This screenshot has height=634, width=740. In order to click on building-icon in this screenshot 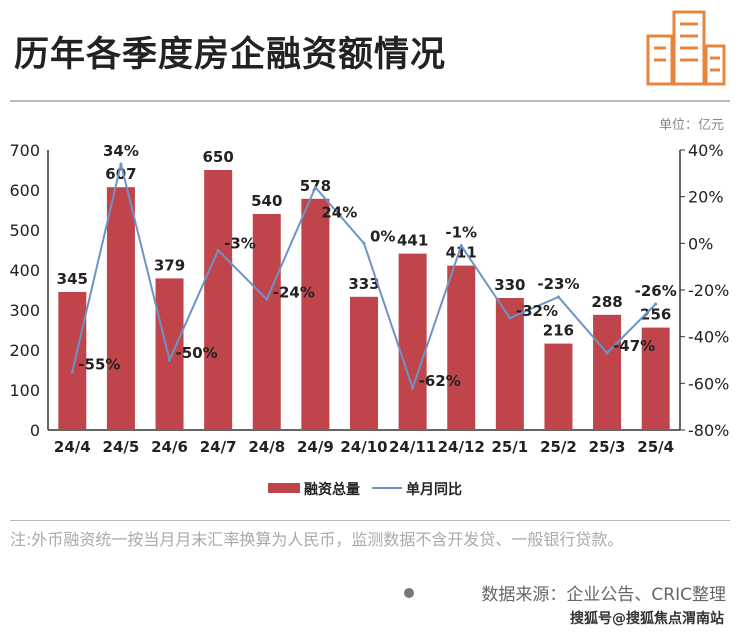, I will do `click(686, 48)`.